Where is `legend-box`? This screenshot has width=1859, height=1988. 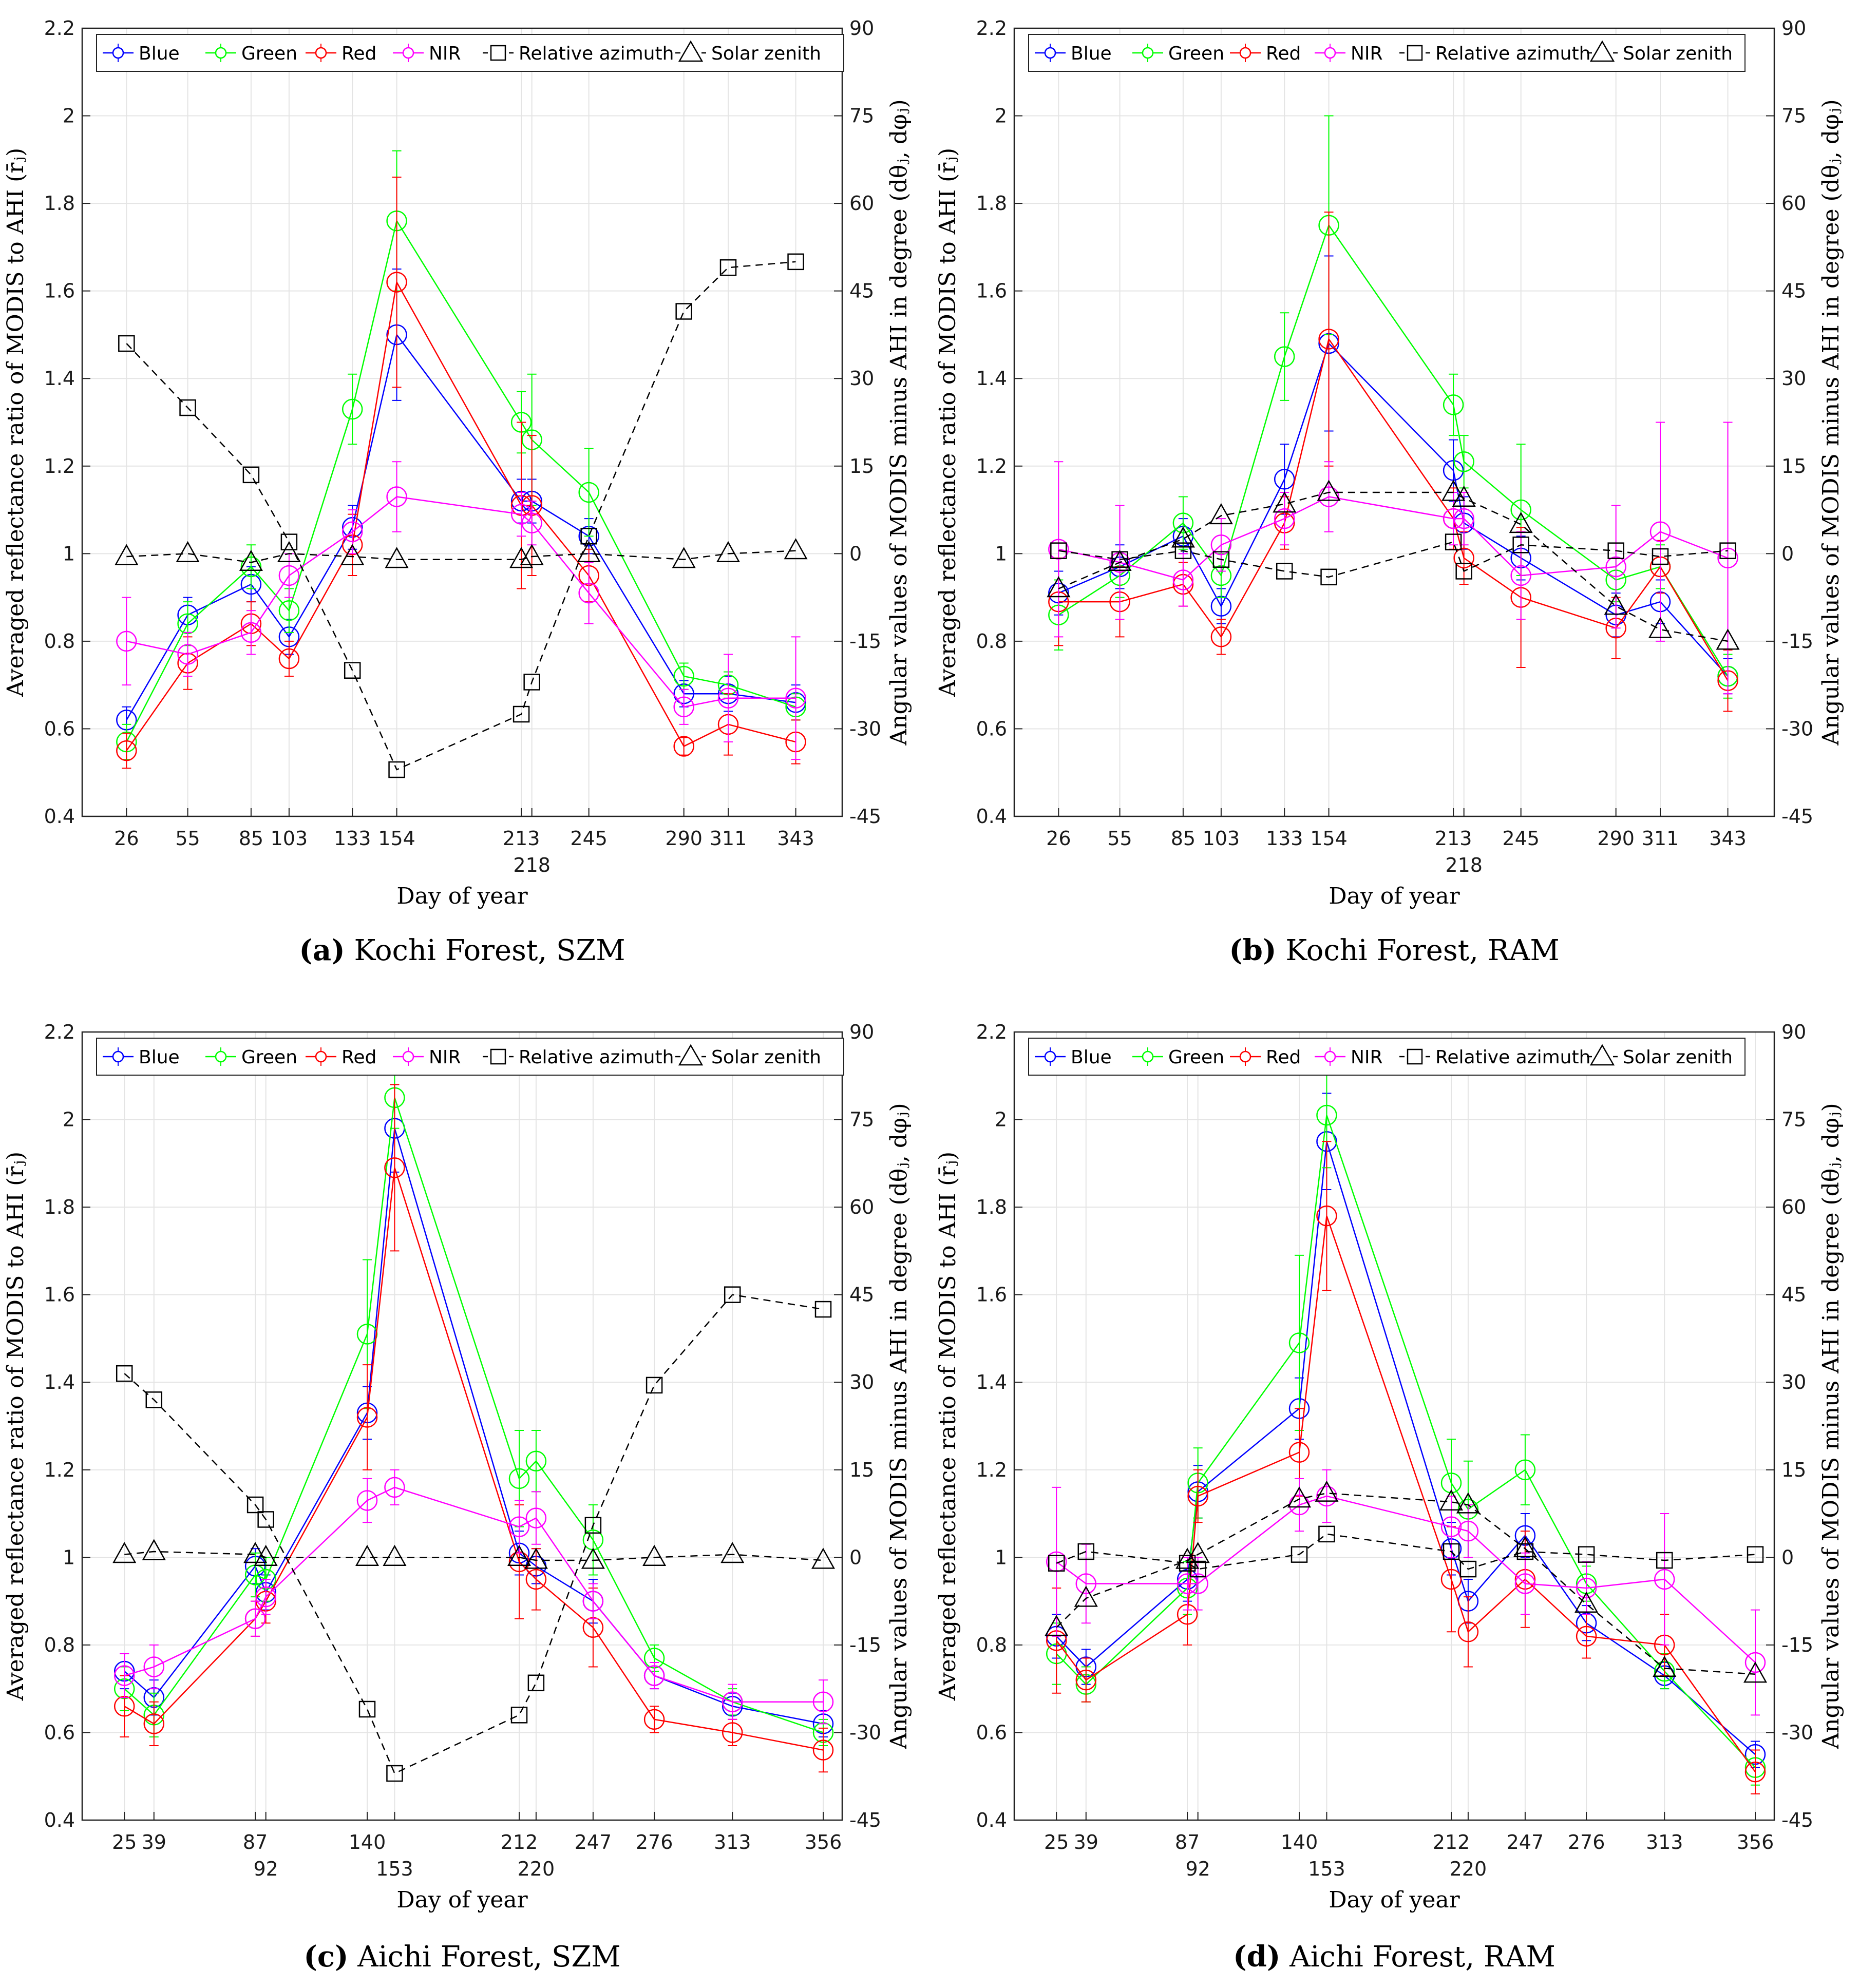
legend-box is located at coordinates (470, 53).